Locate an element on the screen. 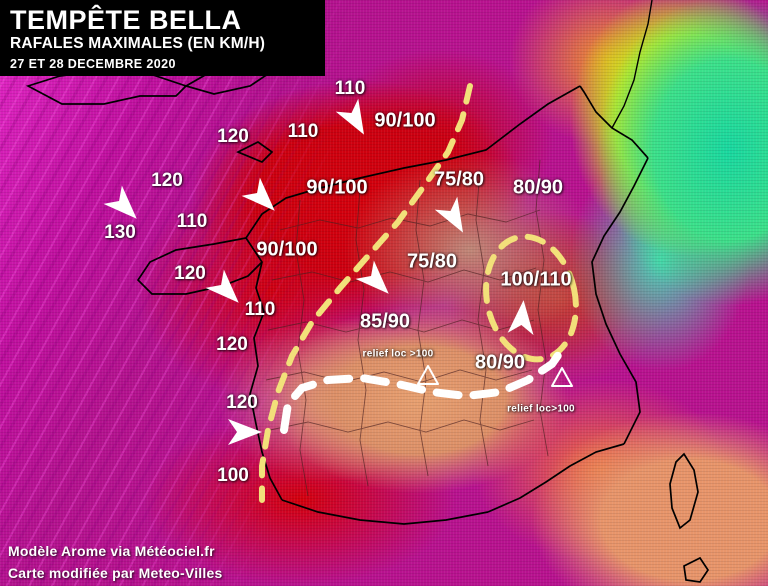 The width and height of the screenshot is (768, 586). relief-massif-central-label: relief loc >100 is located at coordinates (398, 354).